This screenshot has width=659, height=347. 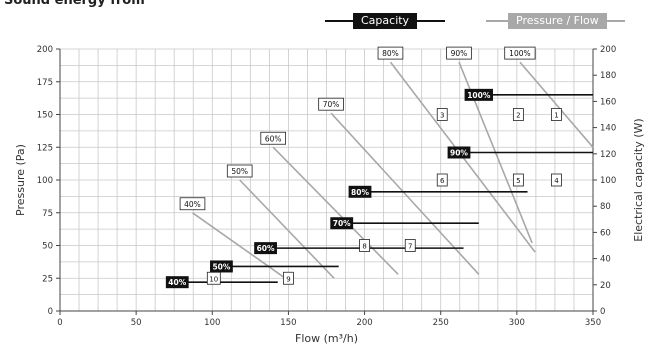 I want to click on capacity-label: 50%, so click(x=221, y=266).